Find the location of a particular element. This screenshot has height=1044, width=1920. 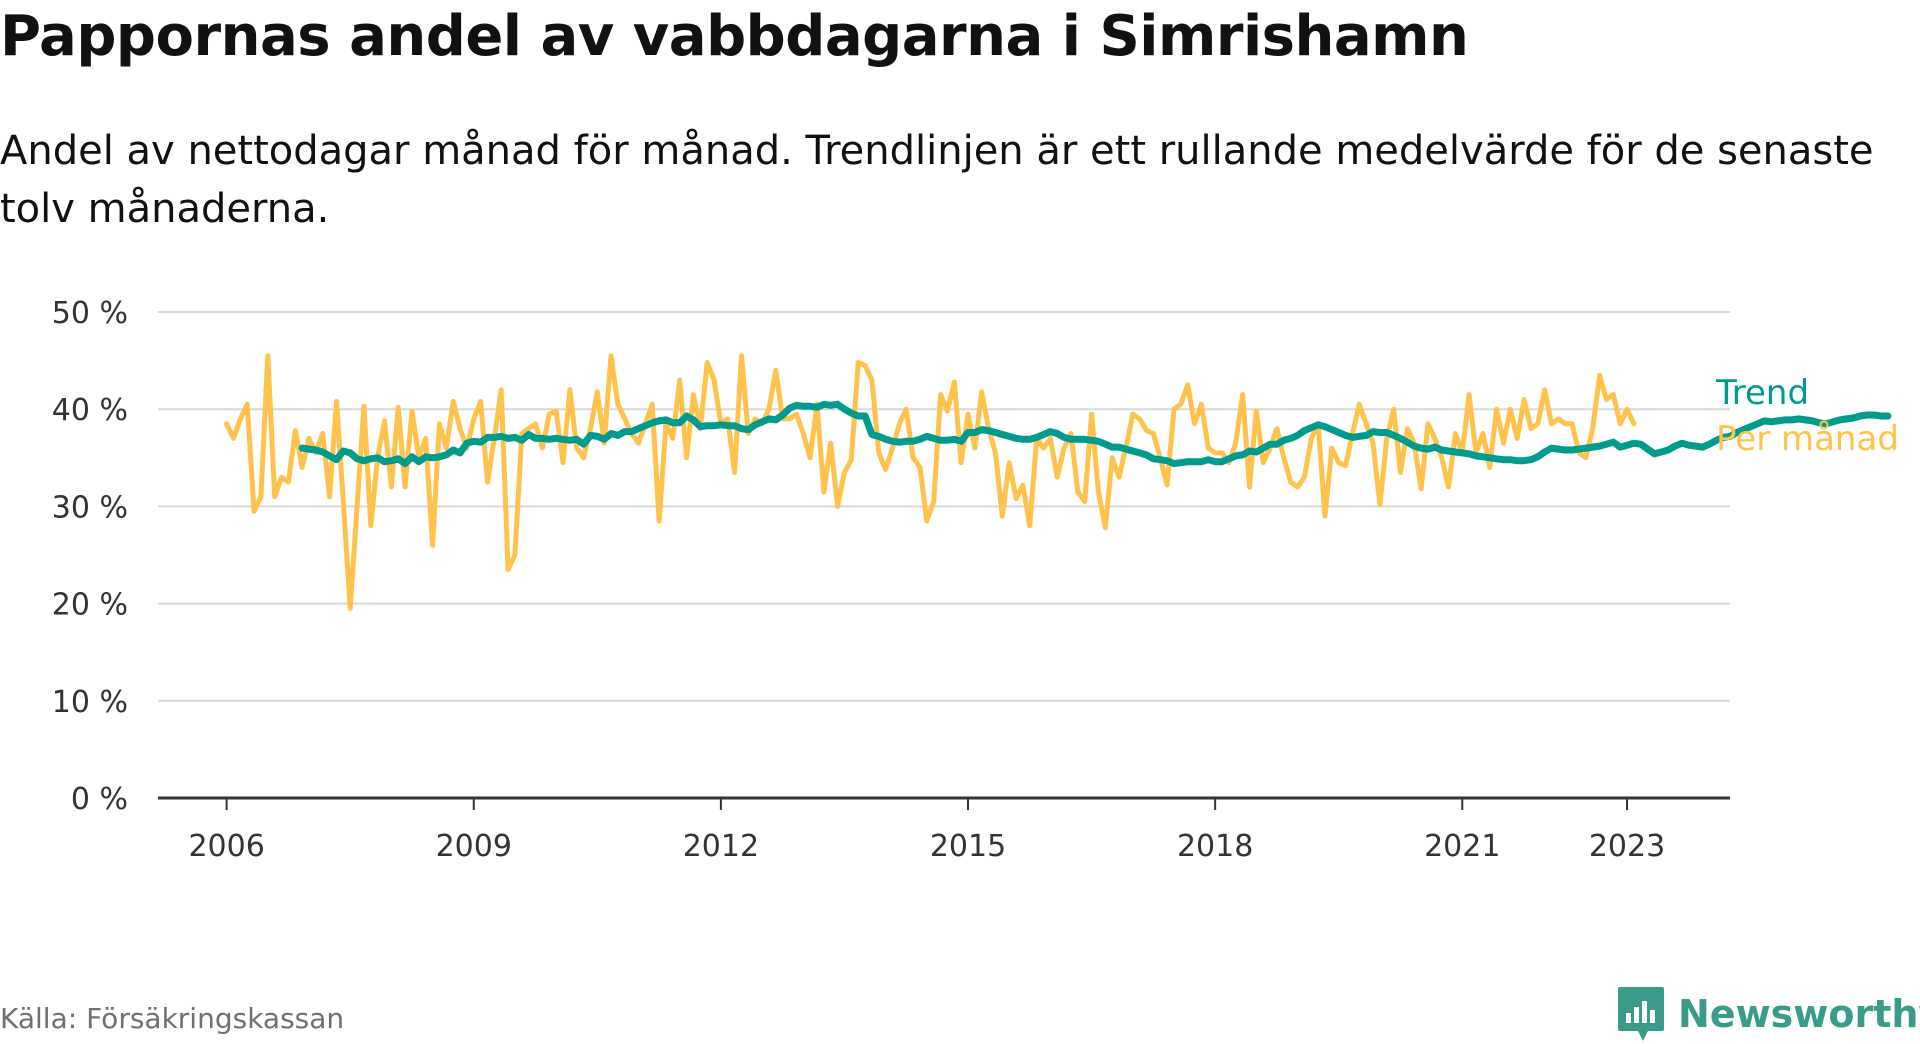

brand-logo: Newsworthy is located at coordinates (1768, 1014).